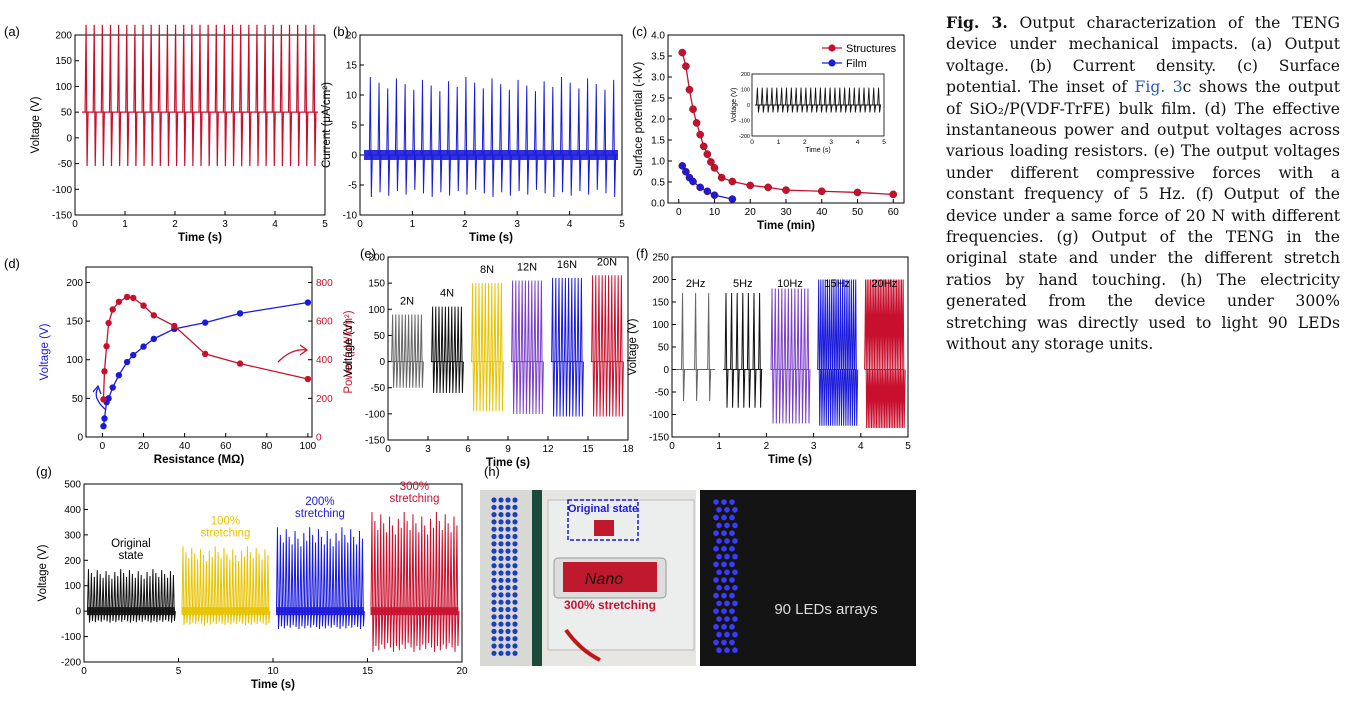  What do you see at coordinates (352, 66) in the screenshot?
I see `y-tick-label-b: 15` at bounding box center [352, 66].